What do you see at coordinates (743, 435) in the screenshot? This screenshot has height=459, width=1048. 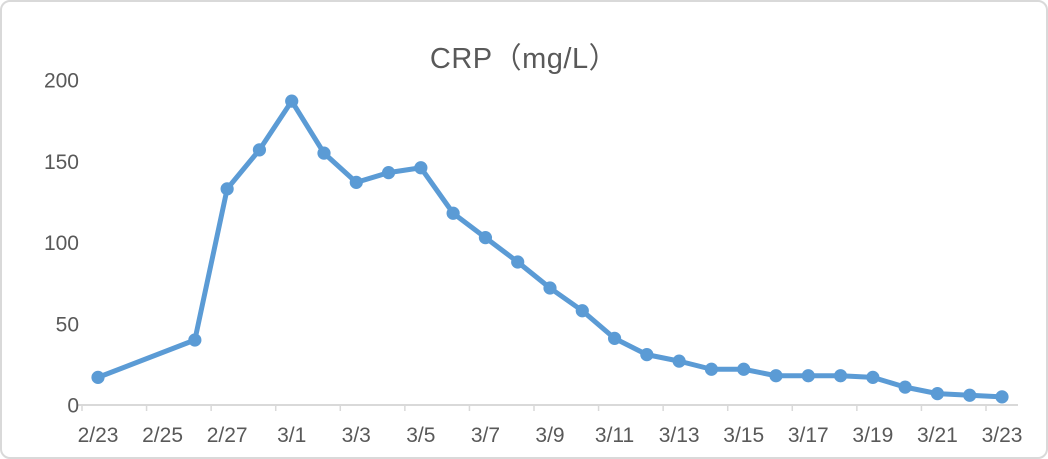 I see `x-tick-label: 3/15` at bounding box center [743, 435].